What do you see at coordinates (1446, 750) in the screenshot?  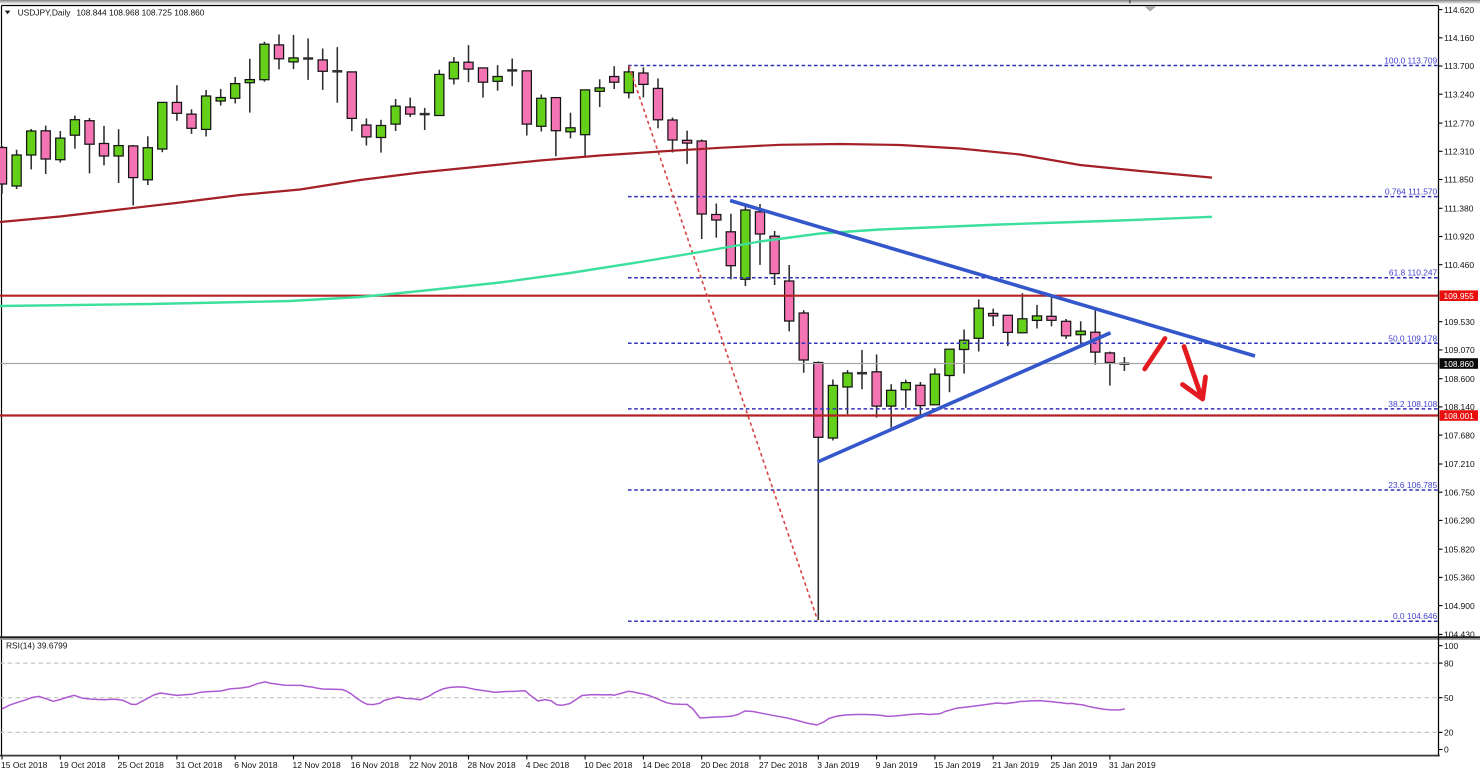 I see `svg-text: 0` at bounding box center [1446, 750].